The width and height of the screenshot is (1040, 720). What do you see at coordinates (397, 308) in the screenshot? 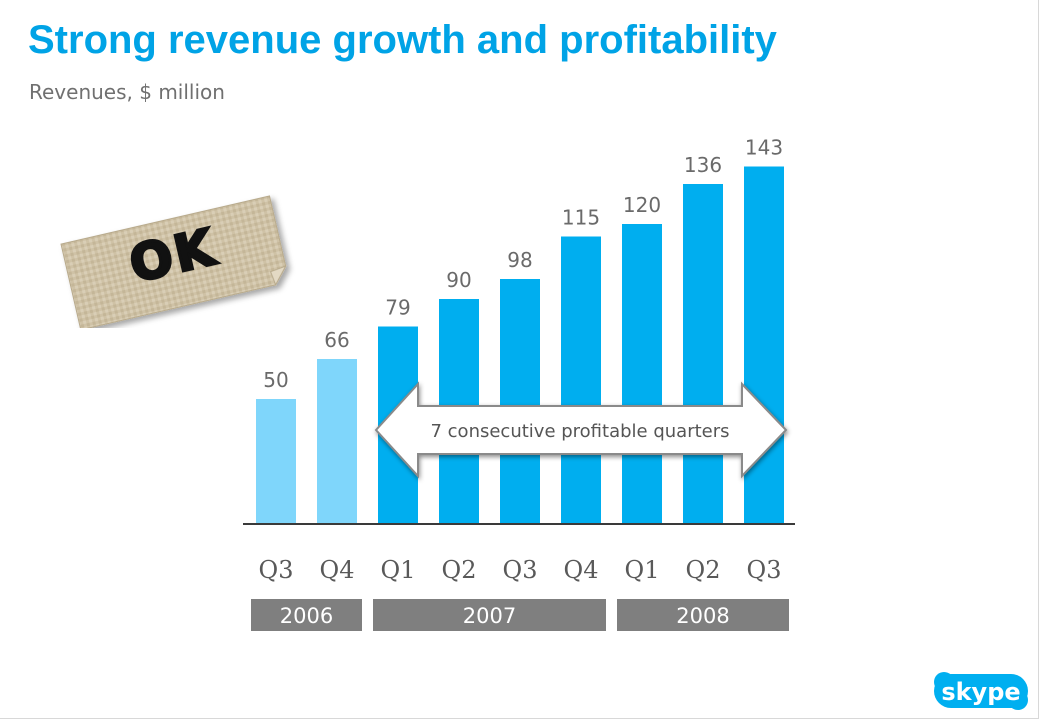
I see `data-label-2: 79` at bounding box center [397, 308].